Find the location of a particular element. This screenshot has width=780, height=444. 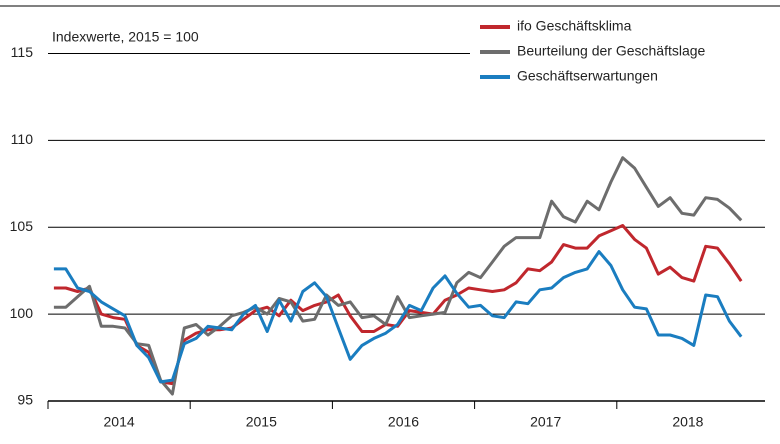

y-tick-label: 115 is located at coordinates (22, 52).